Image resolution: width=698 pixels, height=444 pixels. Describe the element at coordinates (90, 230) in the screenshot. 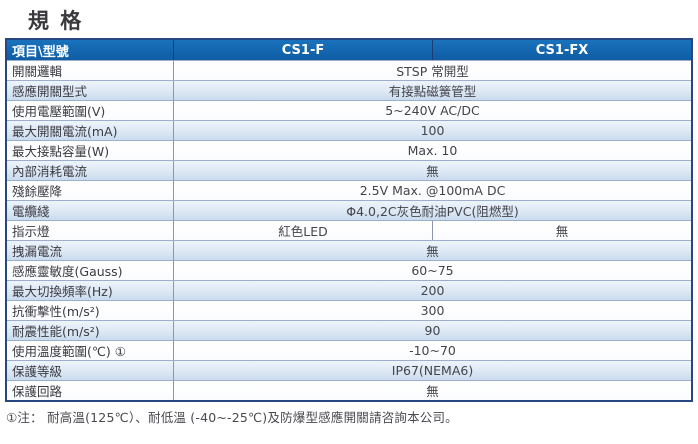

I see `row-label: 指示燈` at that location.